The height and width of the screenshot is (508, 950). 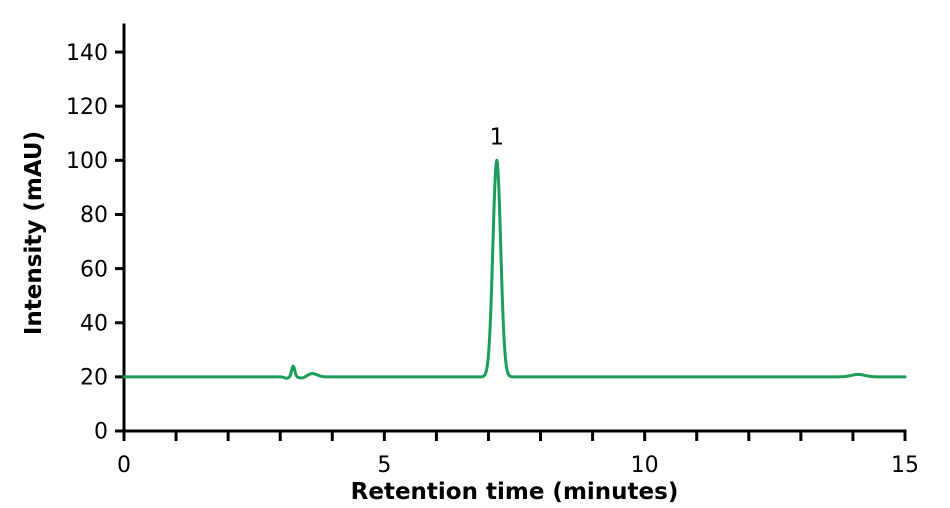 I want to click on x-tick-label: 10, so click(x=645, y=465).